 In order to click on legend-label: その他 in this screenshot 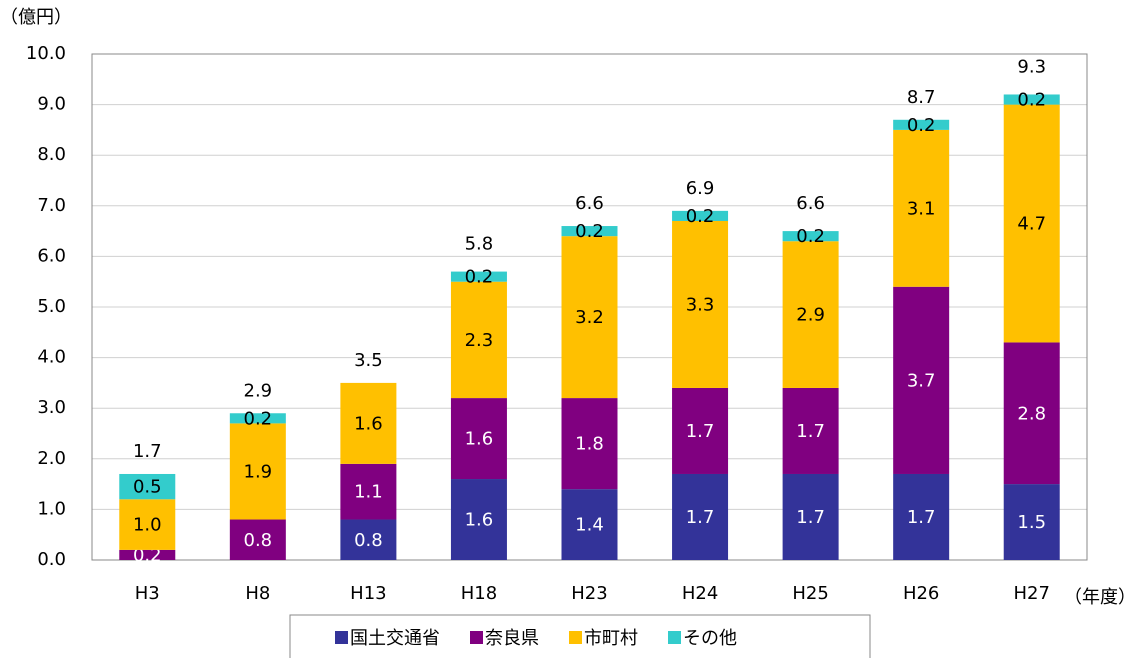, I will do `click(710, 638)`.